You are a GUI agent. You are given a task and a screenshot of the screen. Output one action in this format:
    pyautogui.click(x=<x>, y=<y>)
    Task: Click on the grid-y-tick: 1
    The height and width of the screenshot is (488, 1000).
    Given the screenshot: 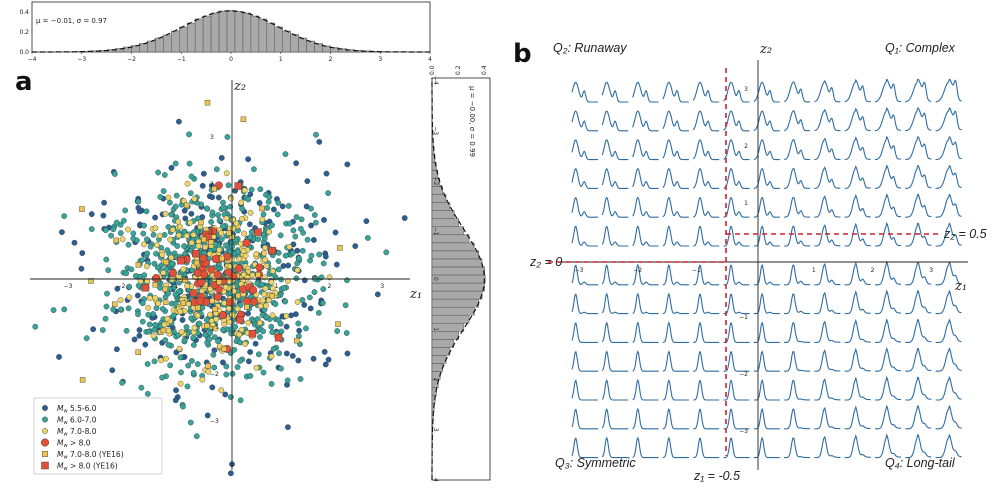 What is the action you would take?
    pyautogui.click(x=746, y=203)
    